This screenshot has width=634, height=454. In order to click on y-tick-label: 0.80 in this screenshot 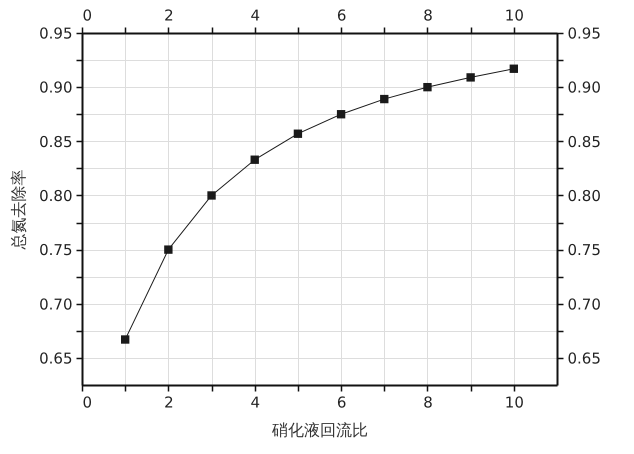, I will do `click(55, 195)`.